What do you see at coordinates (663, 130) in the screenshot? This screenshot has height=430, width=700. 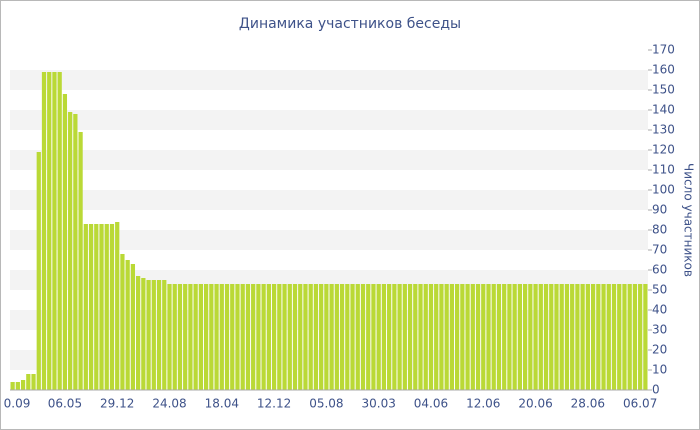 I see `y-tick-label: 130` at bounding box center [663, 130].